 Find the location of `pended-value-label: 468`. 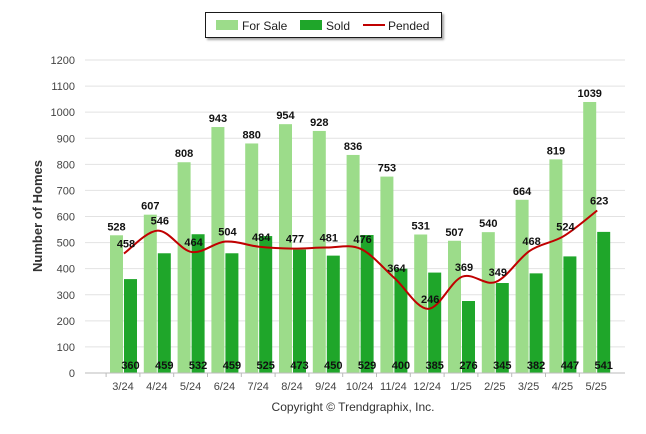

pended-value-label: 468 is located at coordinates (531, 242).